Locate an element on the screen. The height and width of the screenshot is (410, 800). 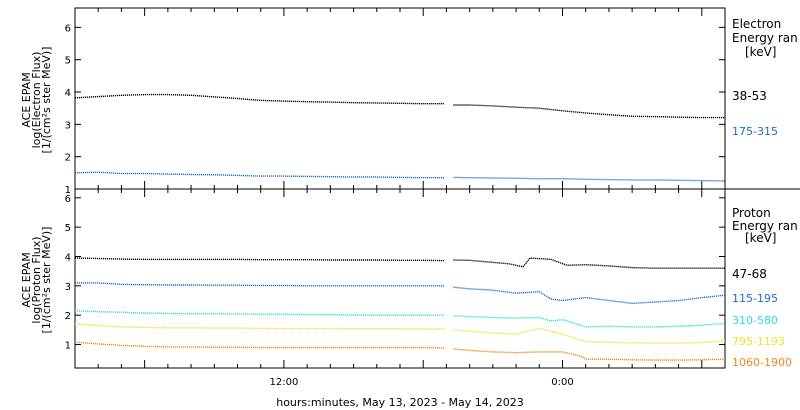
proton-legend-795-1193: 795-1193 is located at coordinates (758, 341).